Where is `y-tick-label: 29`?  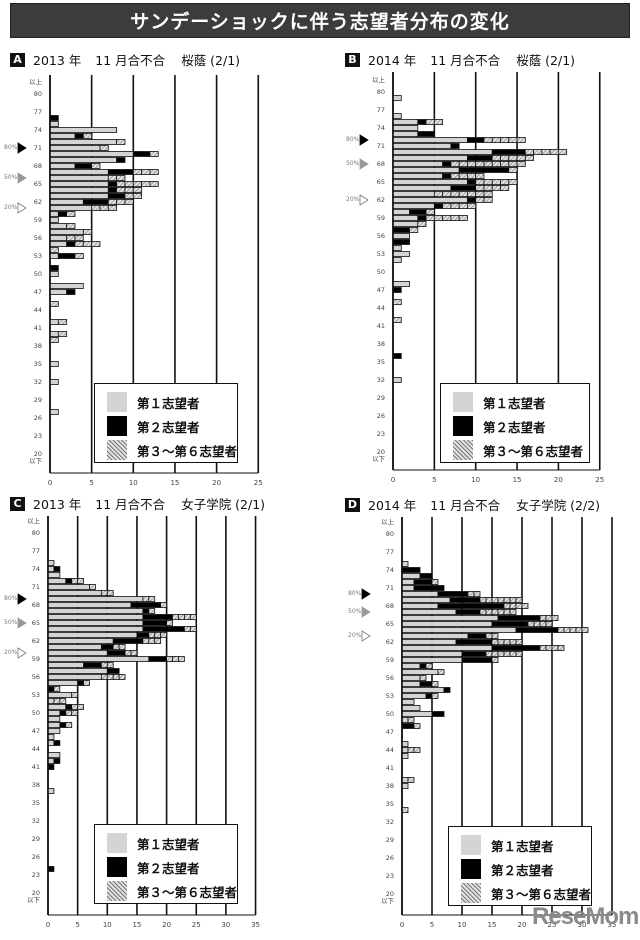 y-tick-label: 29 is located at coordinates (37, 399).